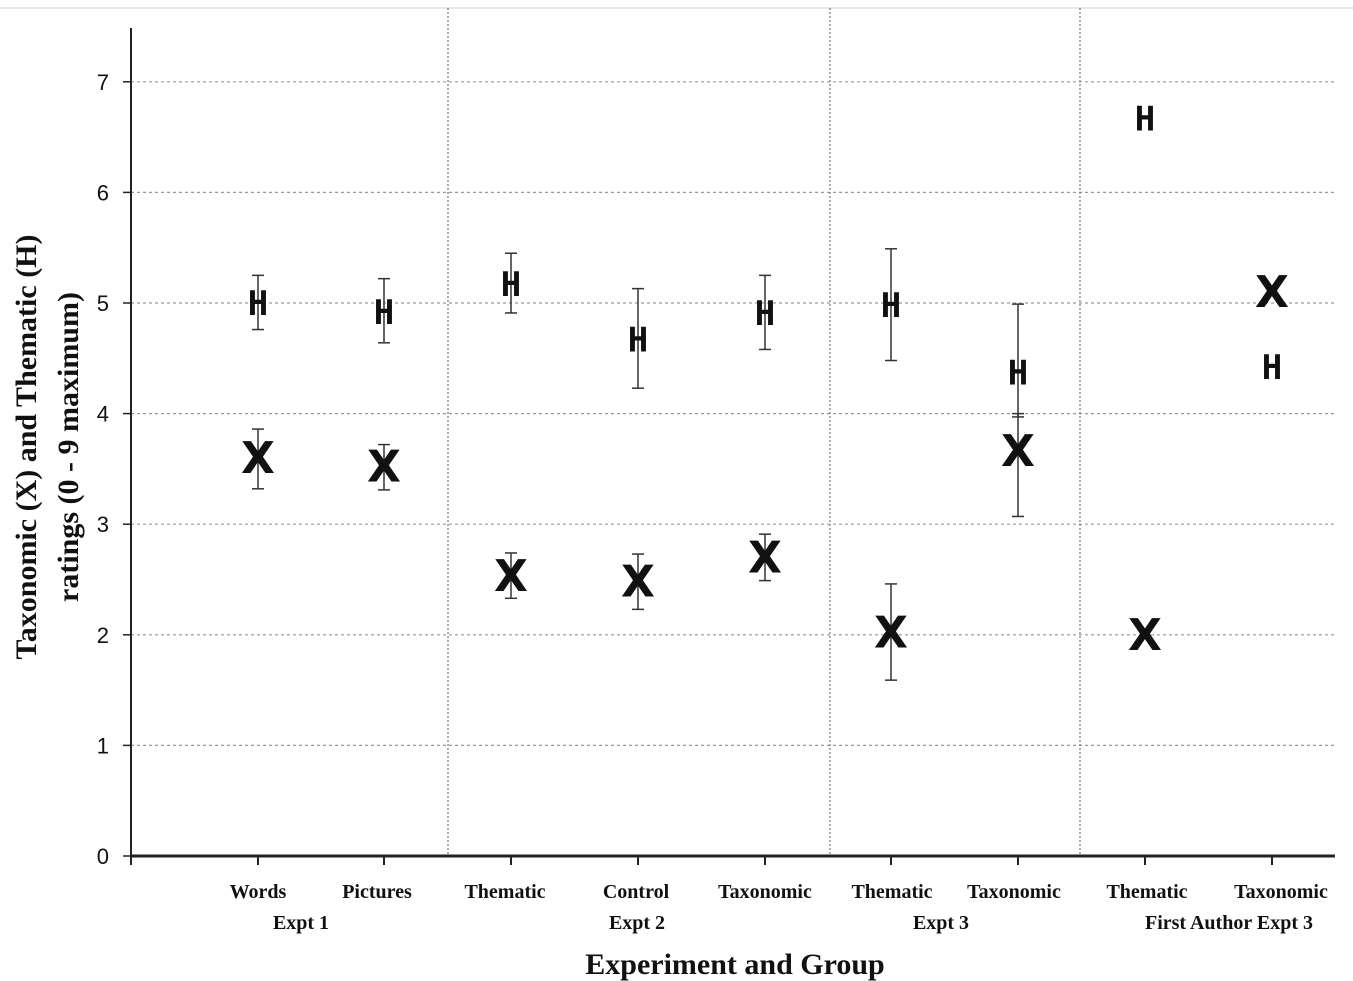 Image resolution: width=1353 pixels, height=981 pixels. What do you see at coordinates (103, 745) in the screenshot?
I see `y-tick-label: 1` at bounding box center [103, 745].